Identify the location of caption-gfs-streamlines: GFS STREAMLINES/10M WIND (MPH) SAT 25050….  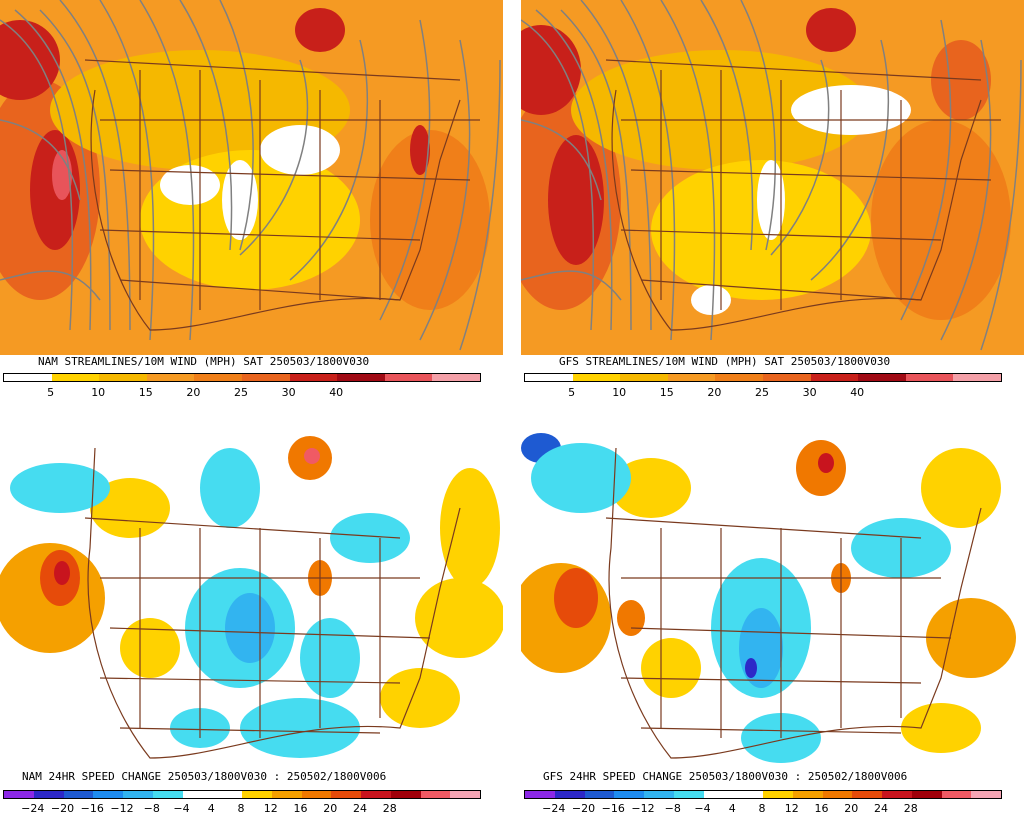
(725, 361).